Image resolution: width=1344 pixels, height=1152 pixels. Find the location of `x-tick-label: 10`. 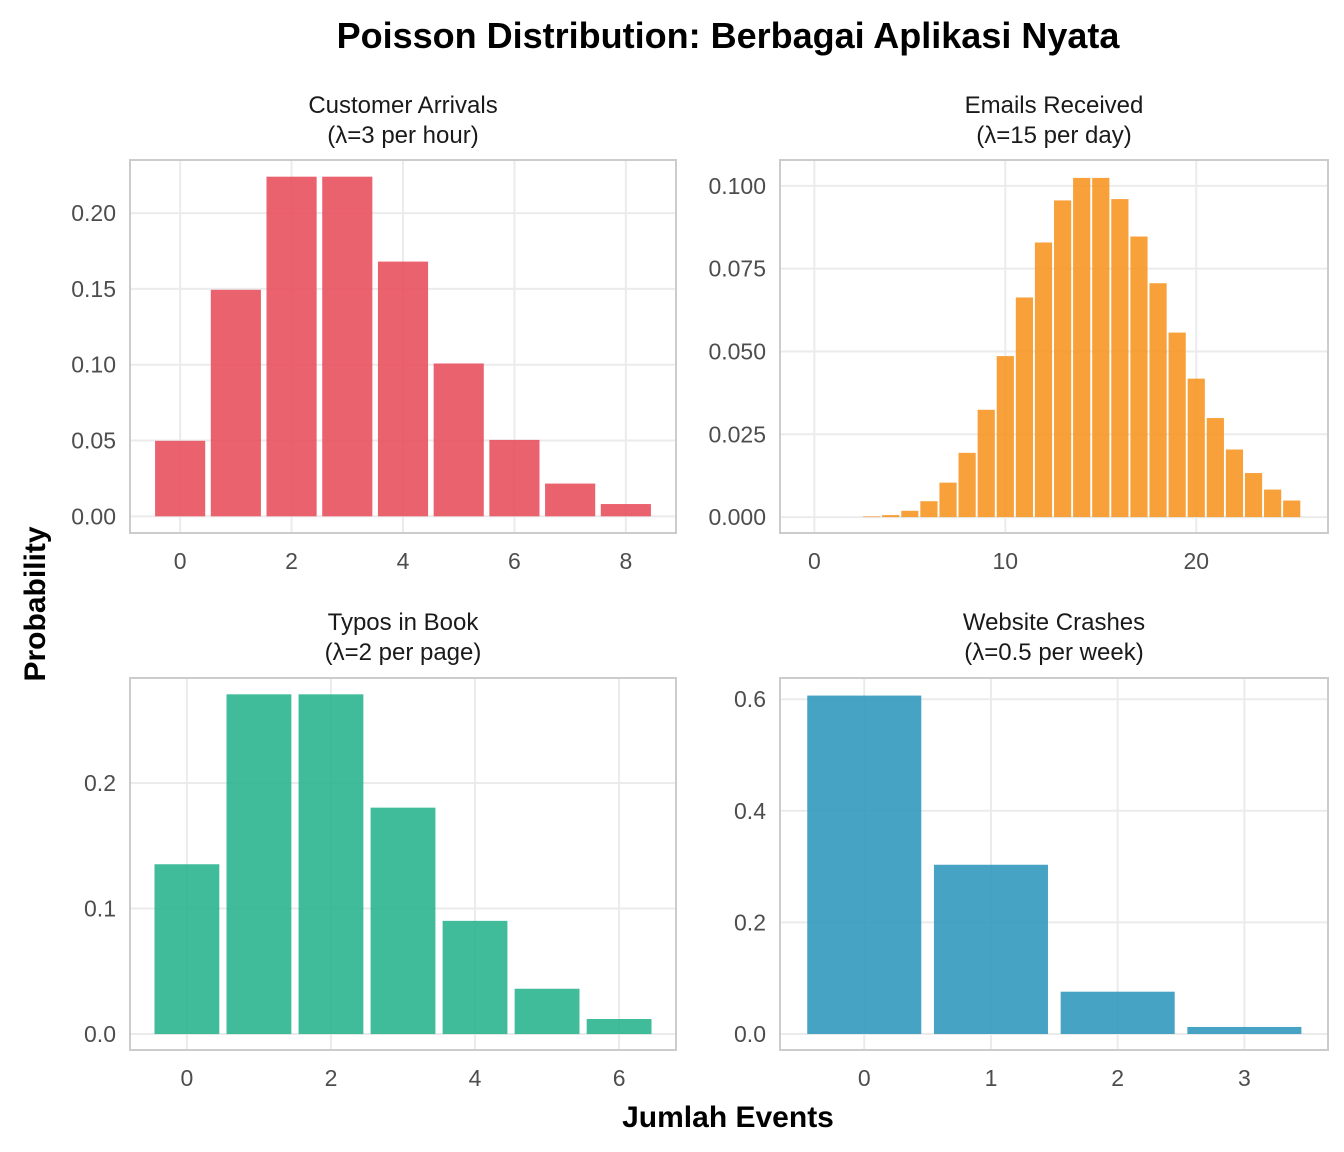

x-tick-label: 10 is located at coordinates (1006, 561).